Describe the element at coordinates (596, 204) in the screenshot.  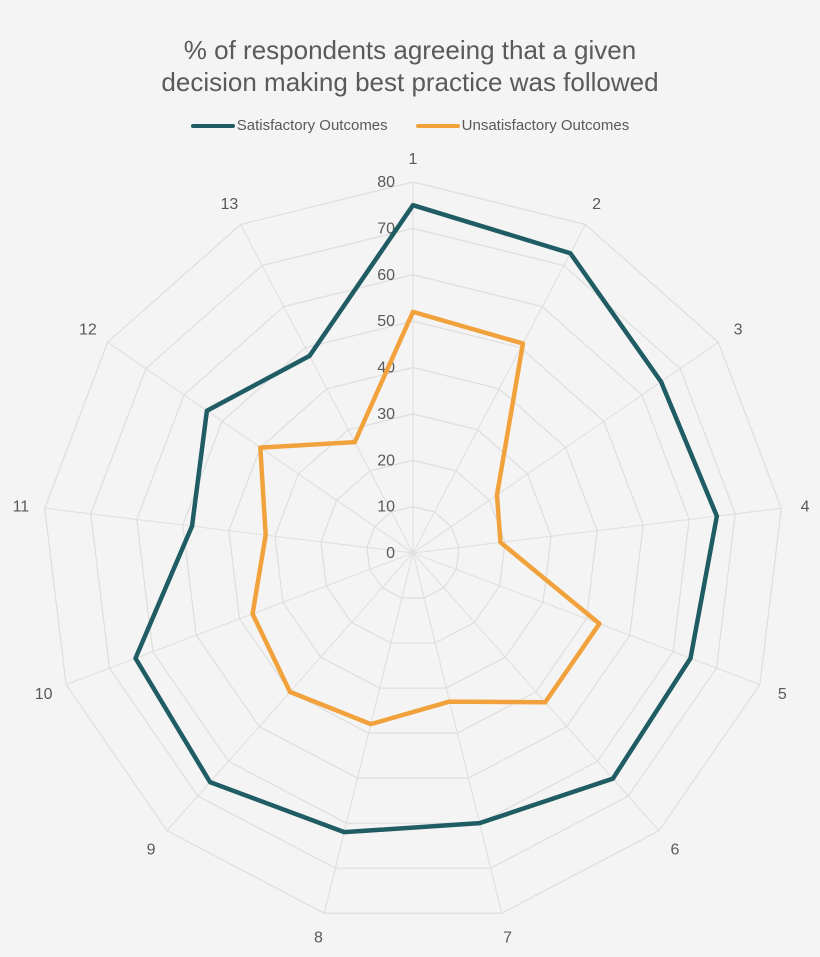
I see `category-label-2: 2` at that location.